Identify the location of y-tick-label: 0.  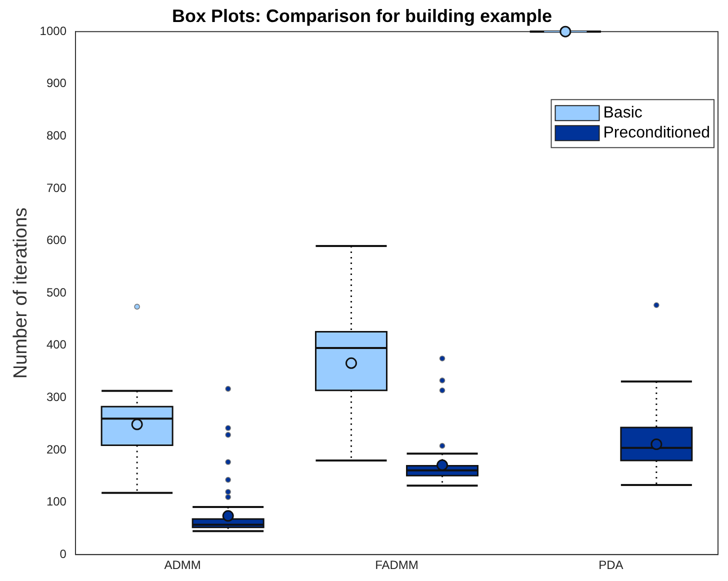
(63, 553).